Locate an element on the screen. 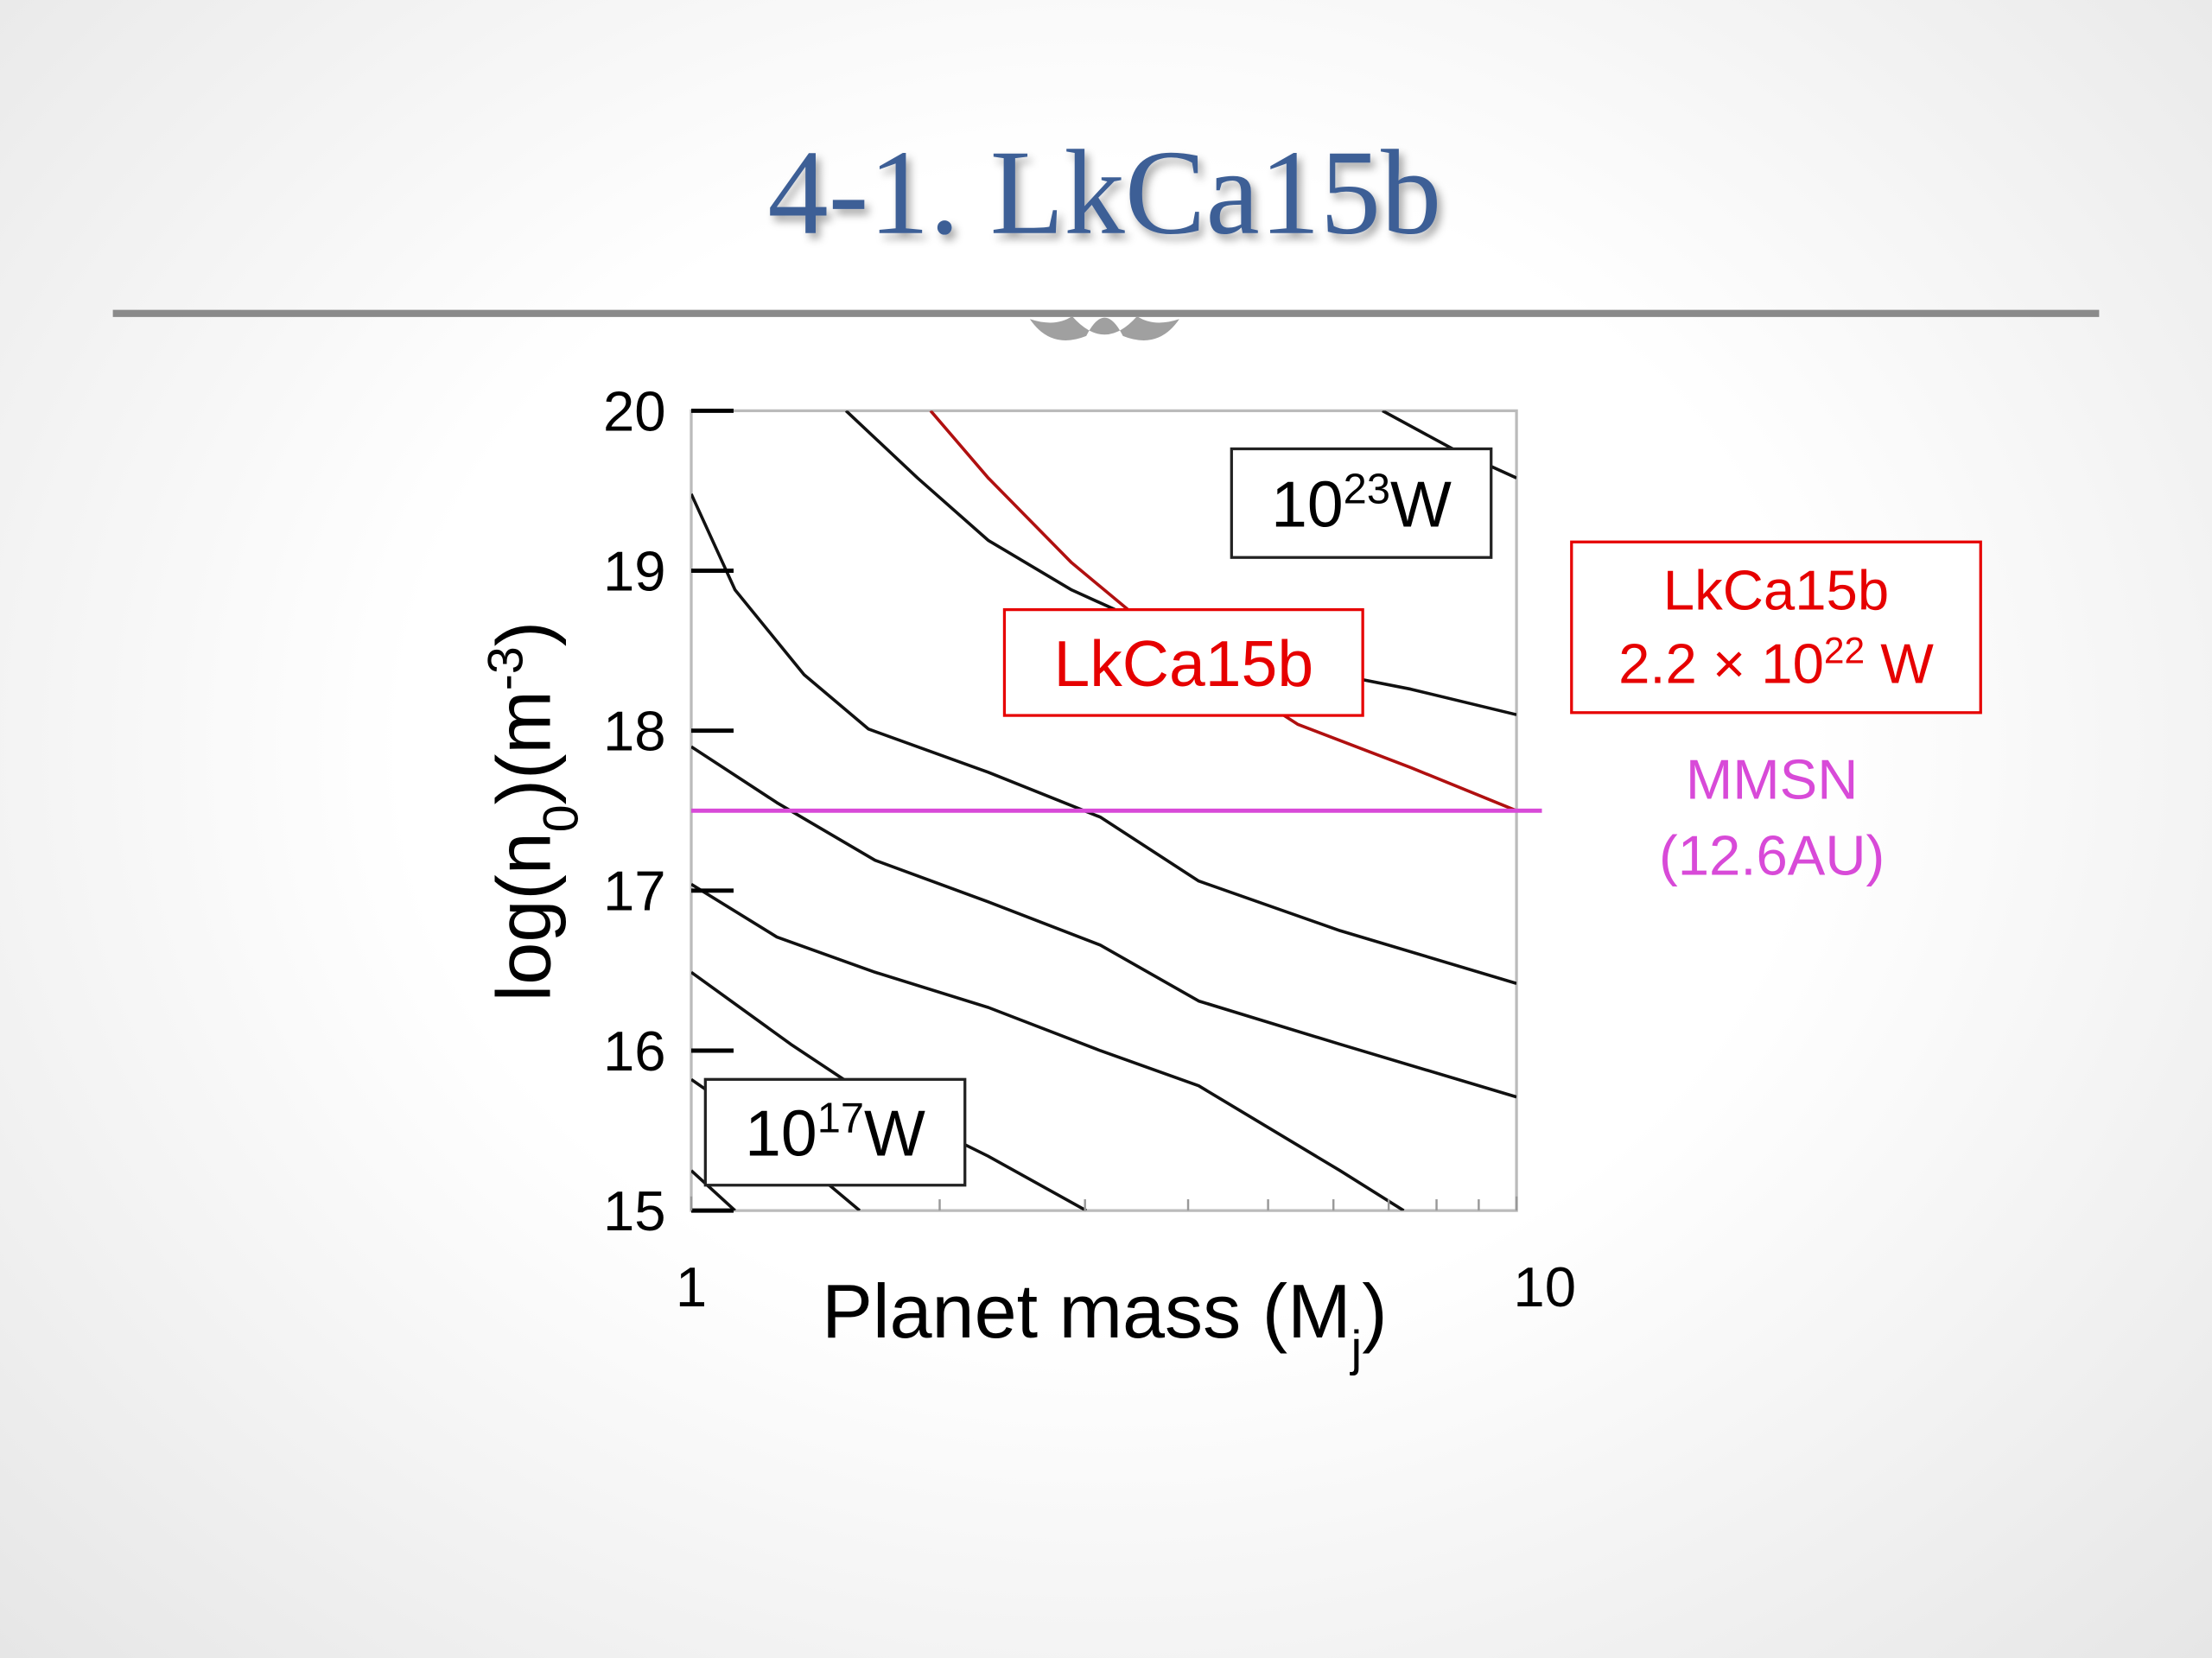  y-label-sup: -3 is located at coordinates (506, 668).